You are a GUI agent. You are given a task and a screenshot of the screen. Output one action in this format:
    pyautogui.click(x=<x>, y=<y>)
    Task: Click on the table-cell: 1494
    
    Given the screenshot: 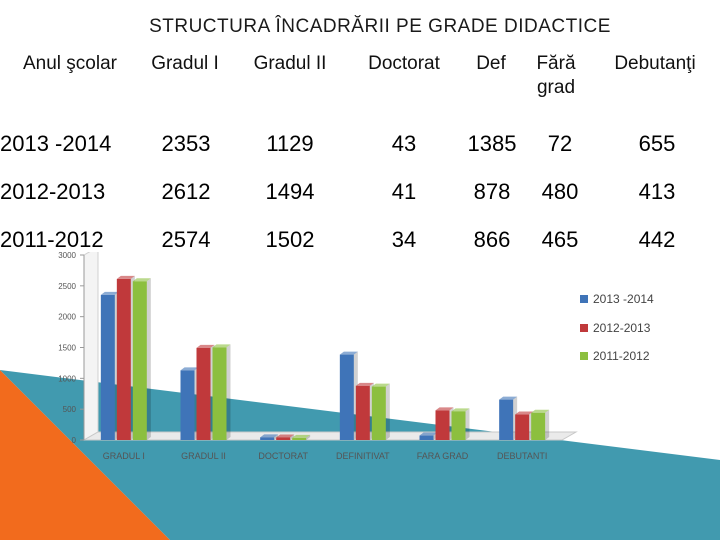 What is the action you would take?
    pyautogui.click(x=290, y=191)
    